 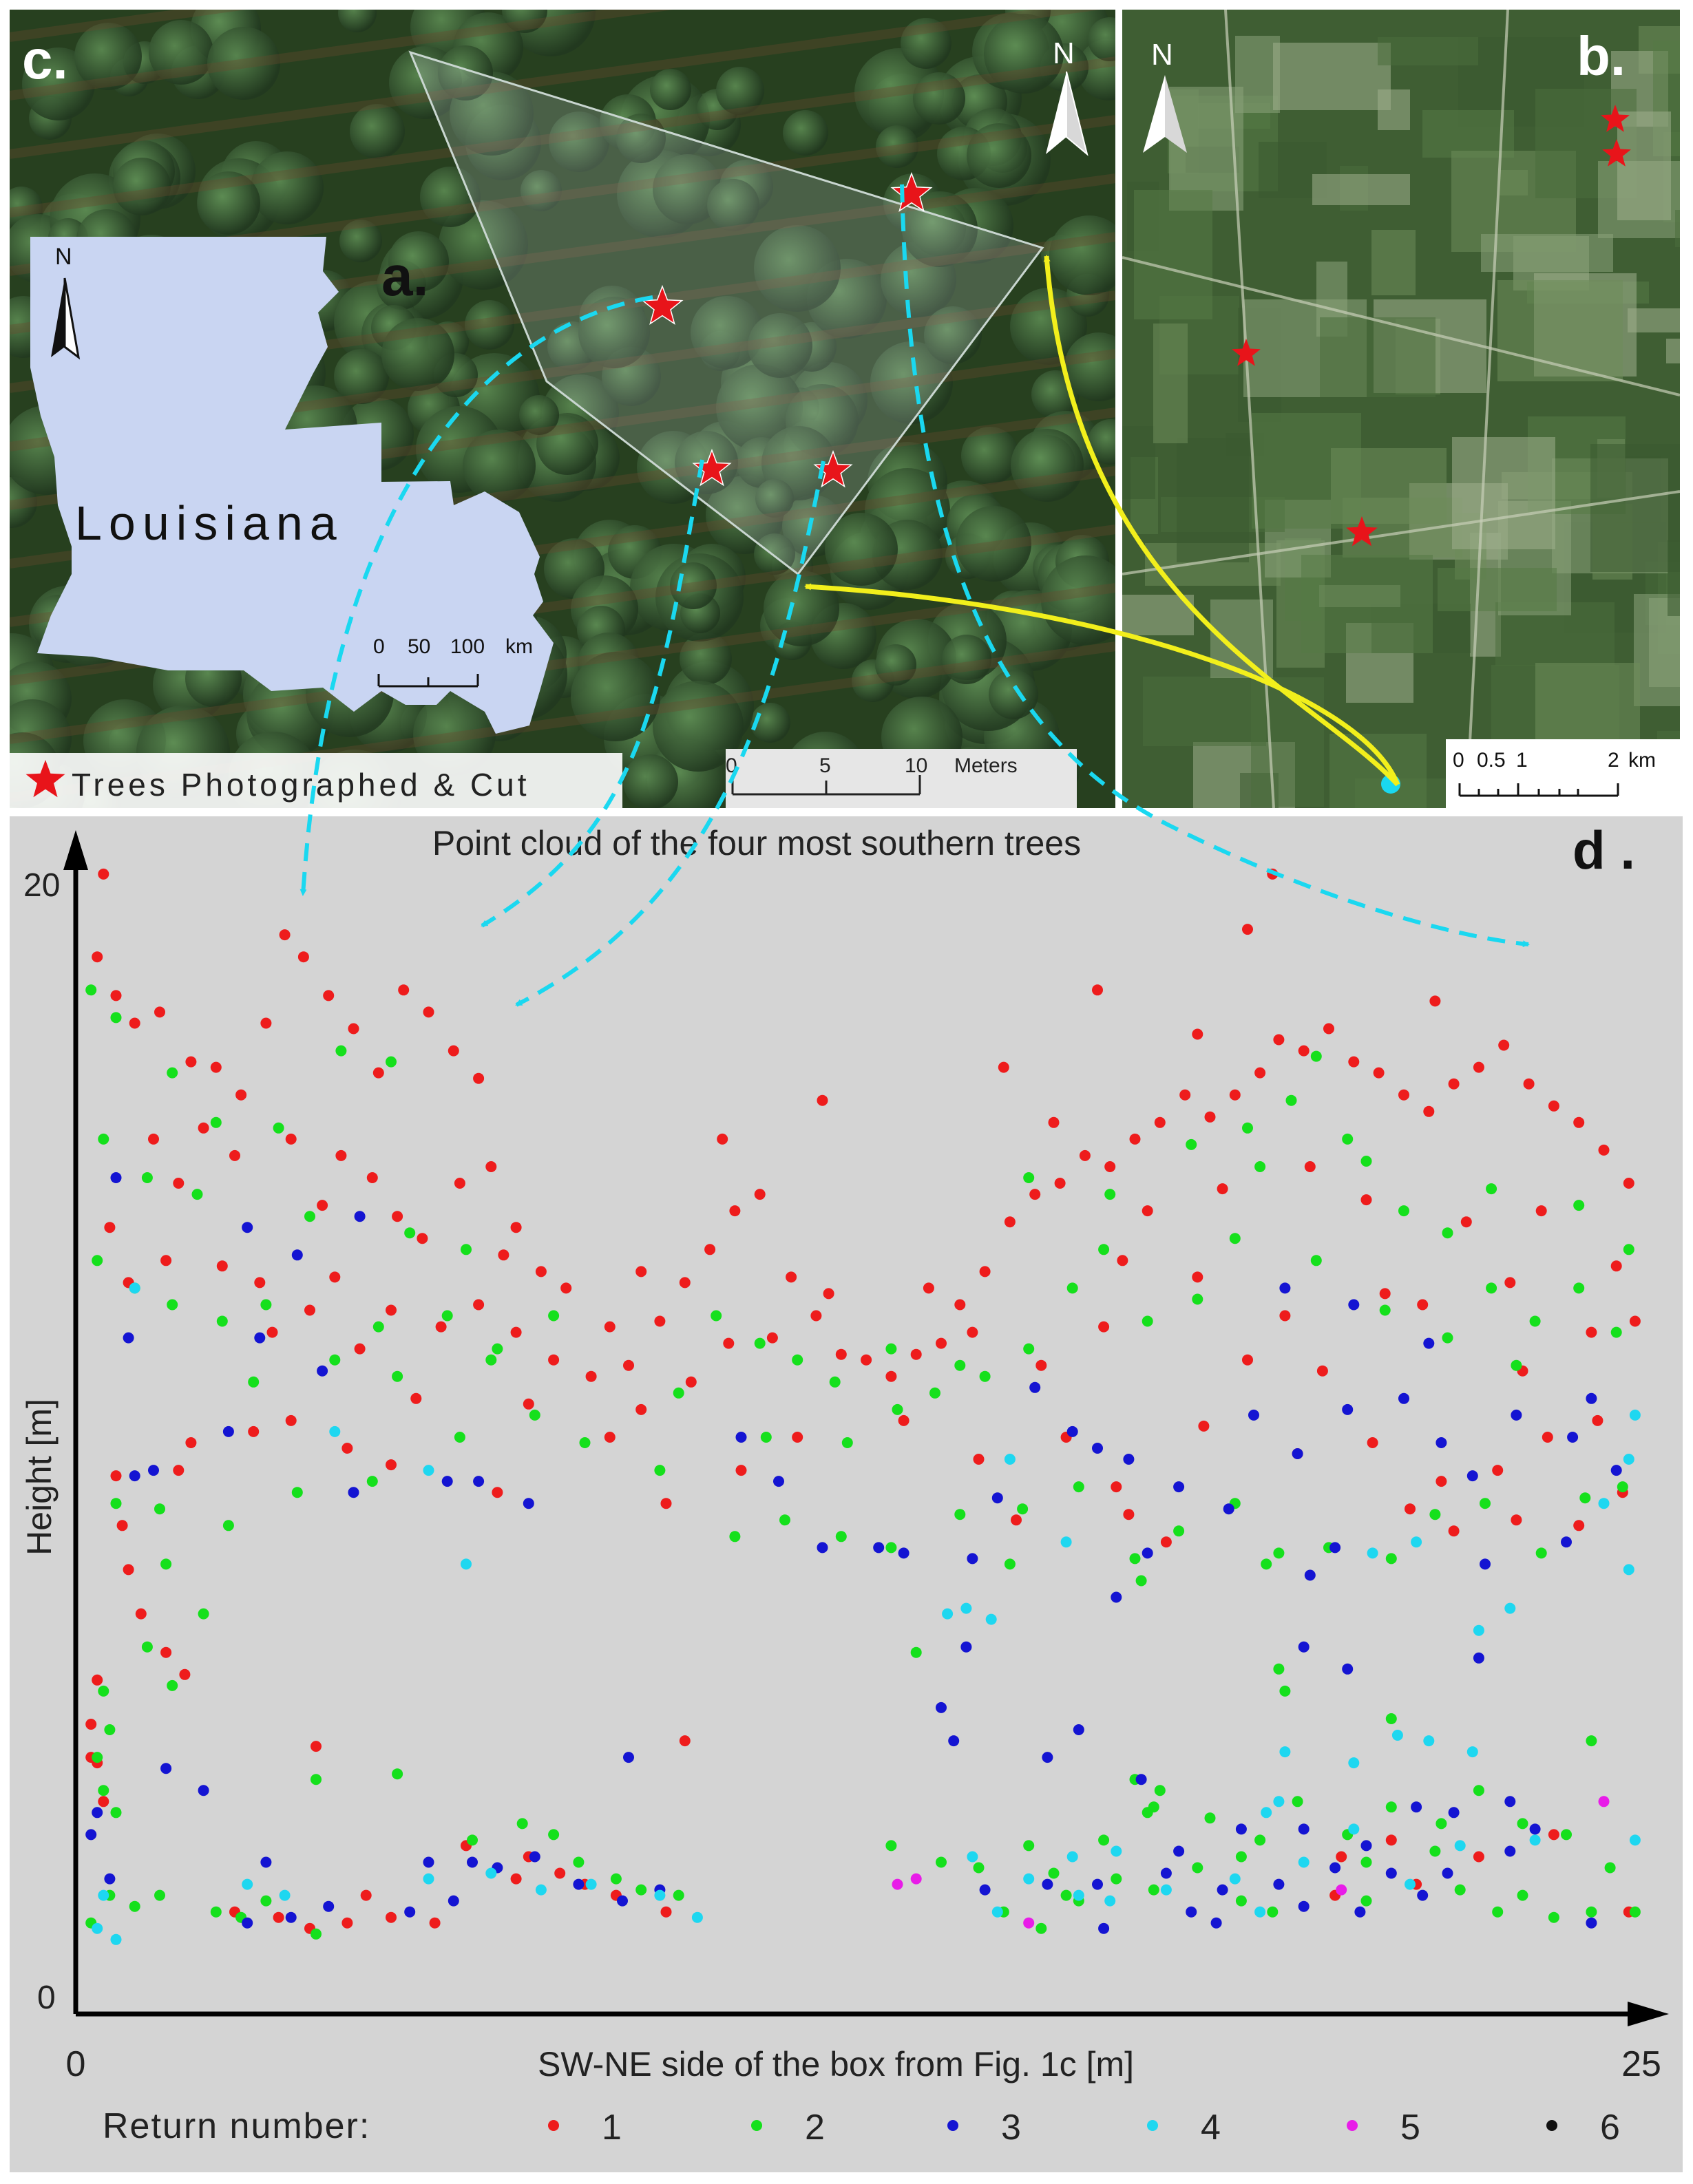 I want to click on y-tick-0: 0, so click(x=46, y=1998).